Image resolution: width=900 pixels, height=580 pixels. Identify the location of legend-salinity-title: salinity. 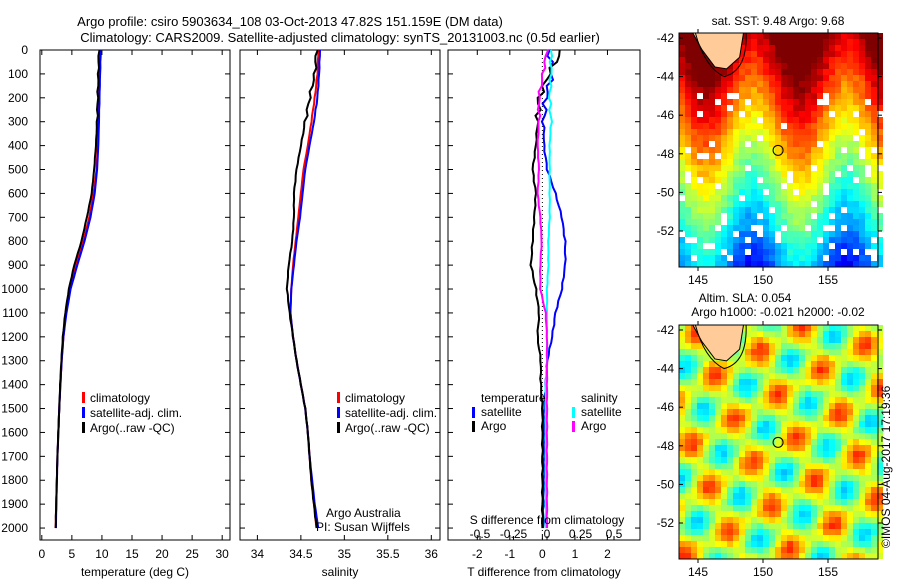
(599, 398).